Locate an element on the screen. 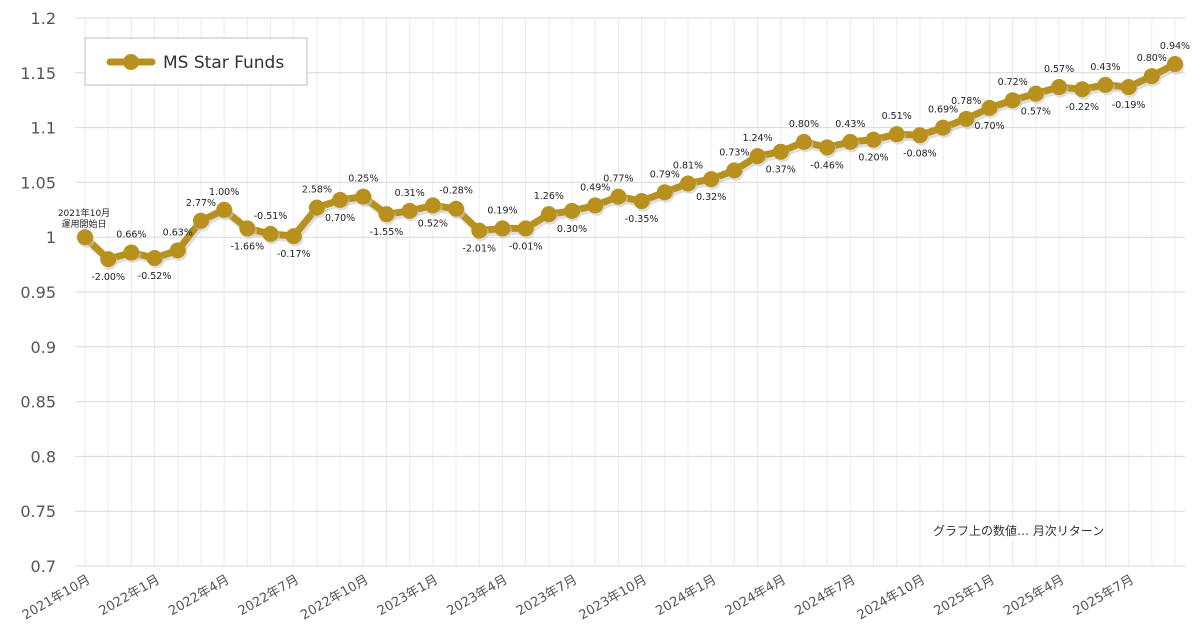  y-tick-label: 0.8 is located at coordinates (43, 456).